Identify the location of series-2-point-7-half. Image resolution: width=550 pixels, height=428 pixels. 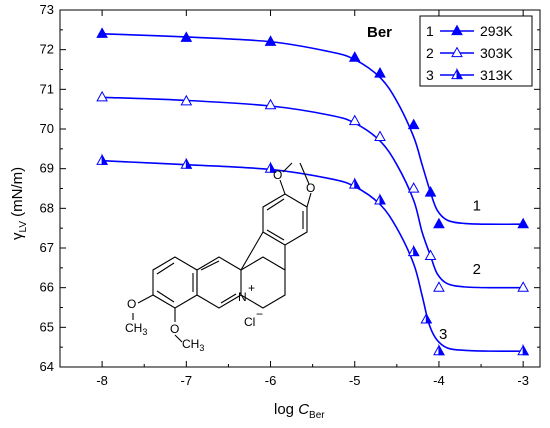
(441, 349).